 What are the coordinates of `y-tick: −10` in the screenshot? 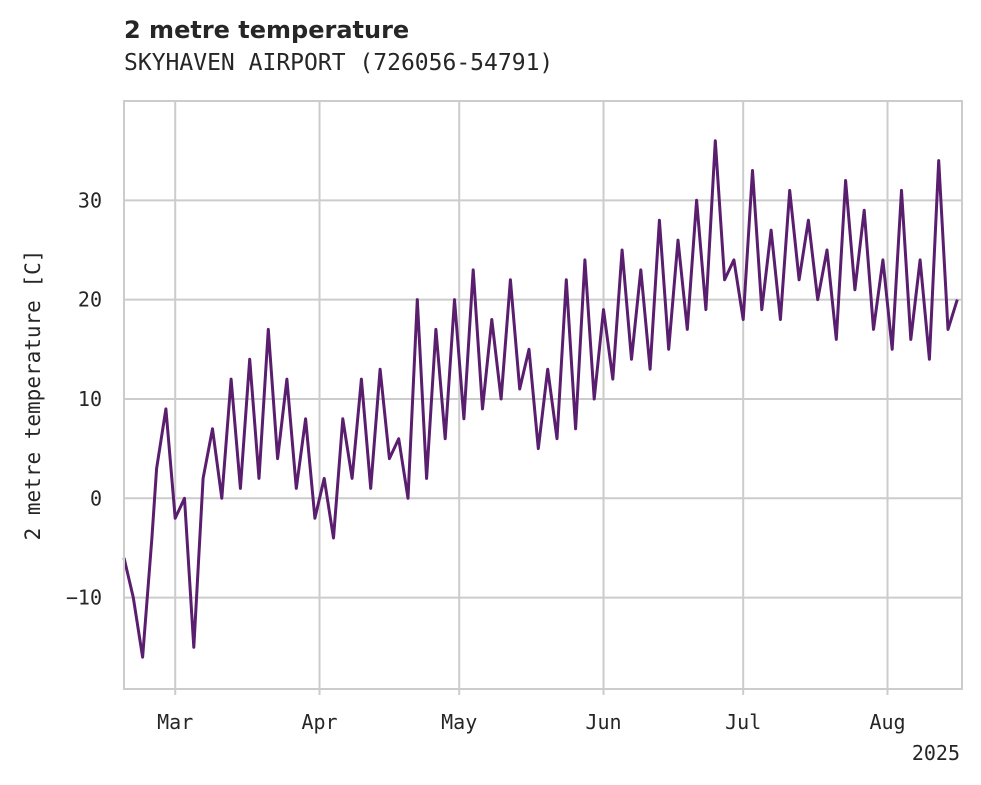 It's located at (84, 598).